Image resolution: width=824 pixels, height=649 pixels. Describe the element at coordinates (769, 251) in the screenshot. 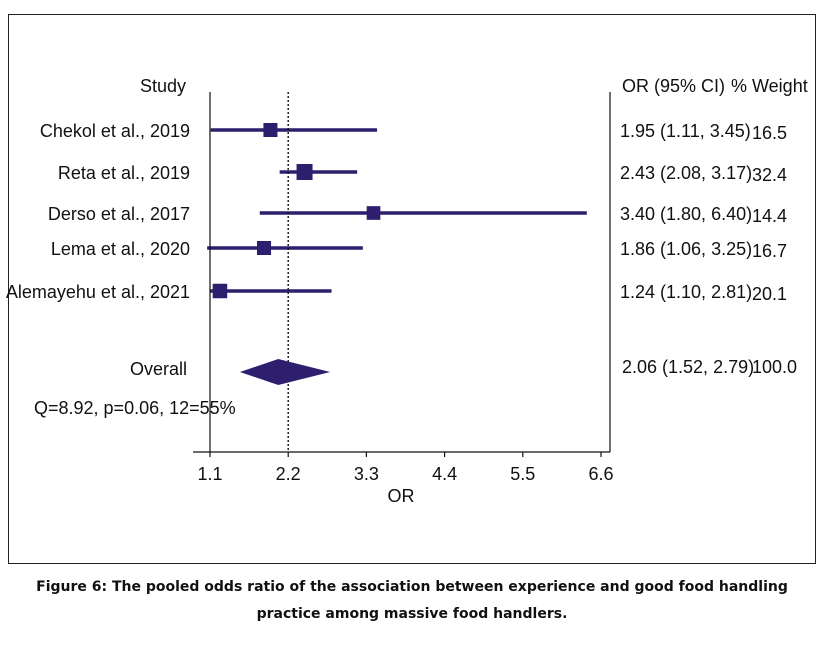

I see `study-weight-text: 16.7` at that location.